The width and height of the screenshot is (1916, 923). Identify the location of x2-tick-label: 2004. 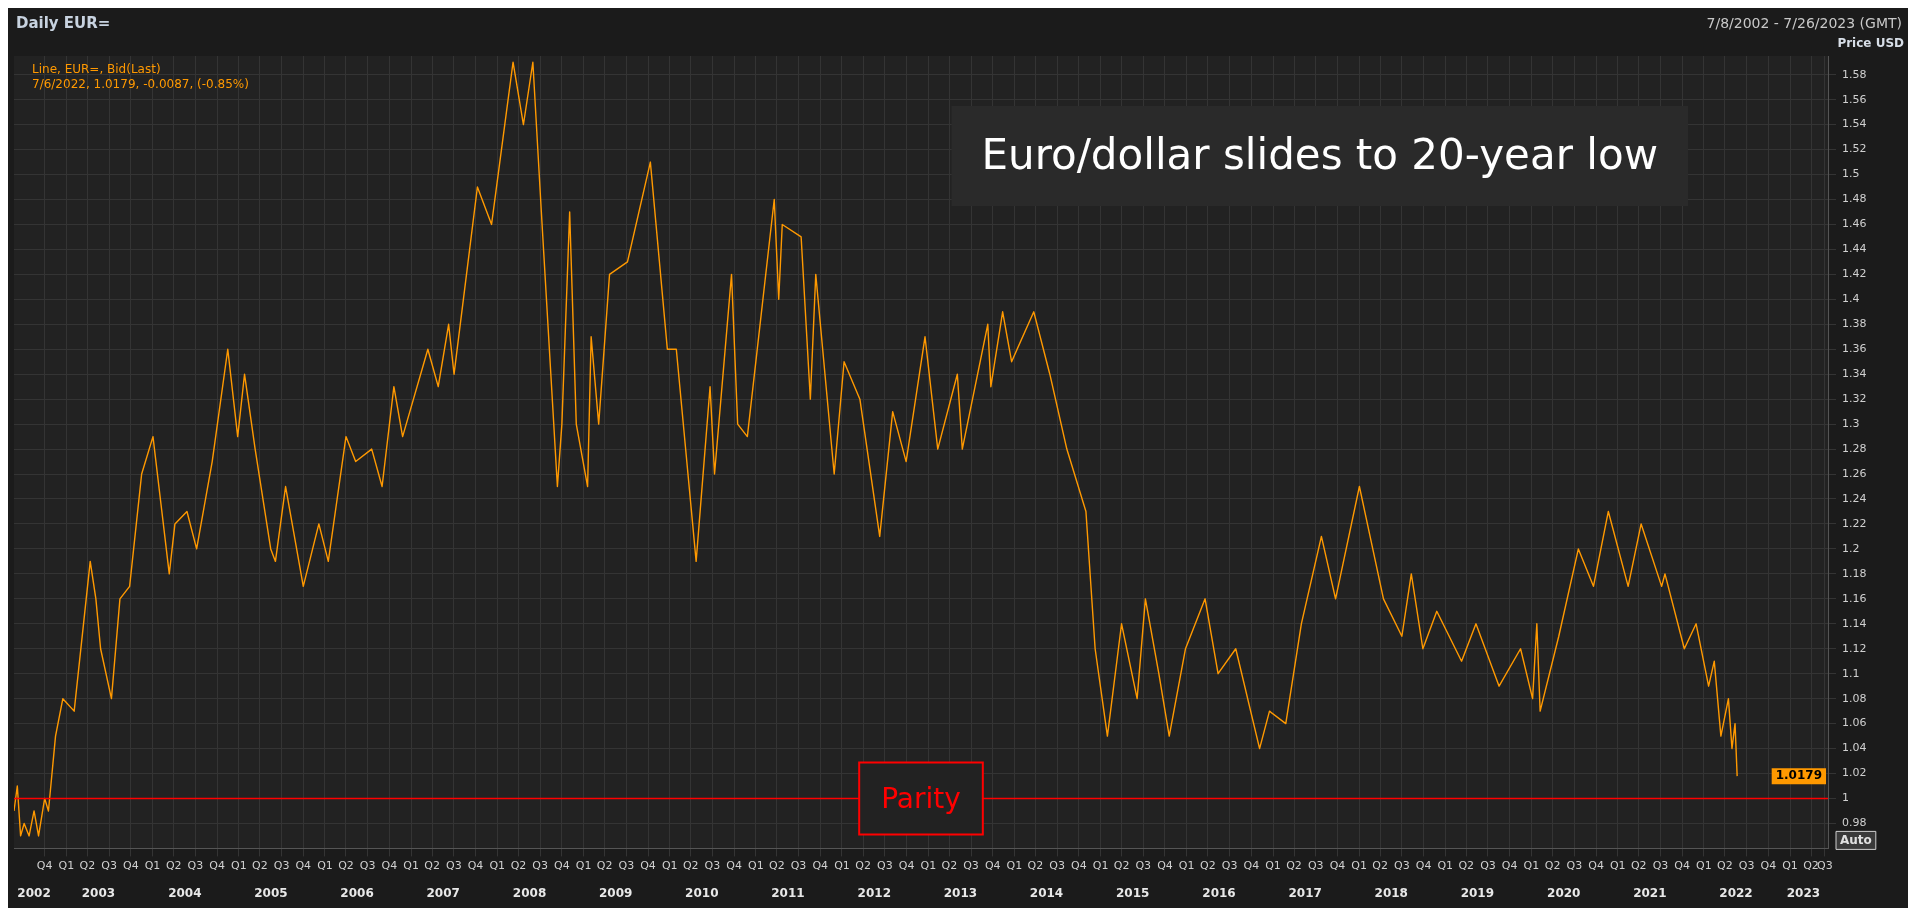
(185, 892).